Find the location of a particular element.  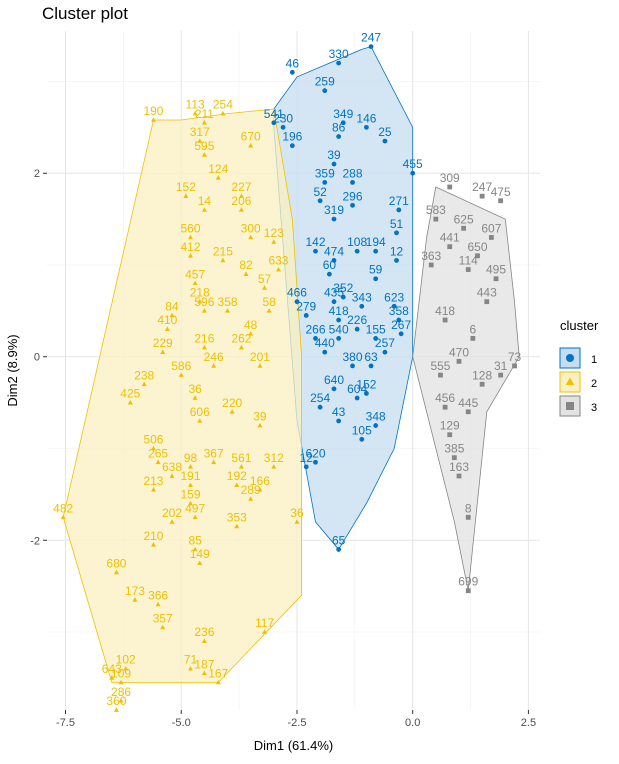

point-label: 166 is located at coordinates (260, 481).